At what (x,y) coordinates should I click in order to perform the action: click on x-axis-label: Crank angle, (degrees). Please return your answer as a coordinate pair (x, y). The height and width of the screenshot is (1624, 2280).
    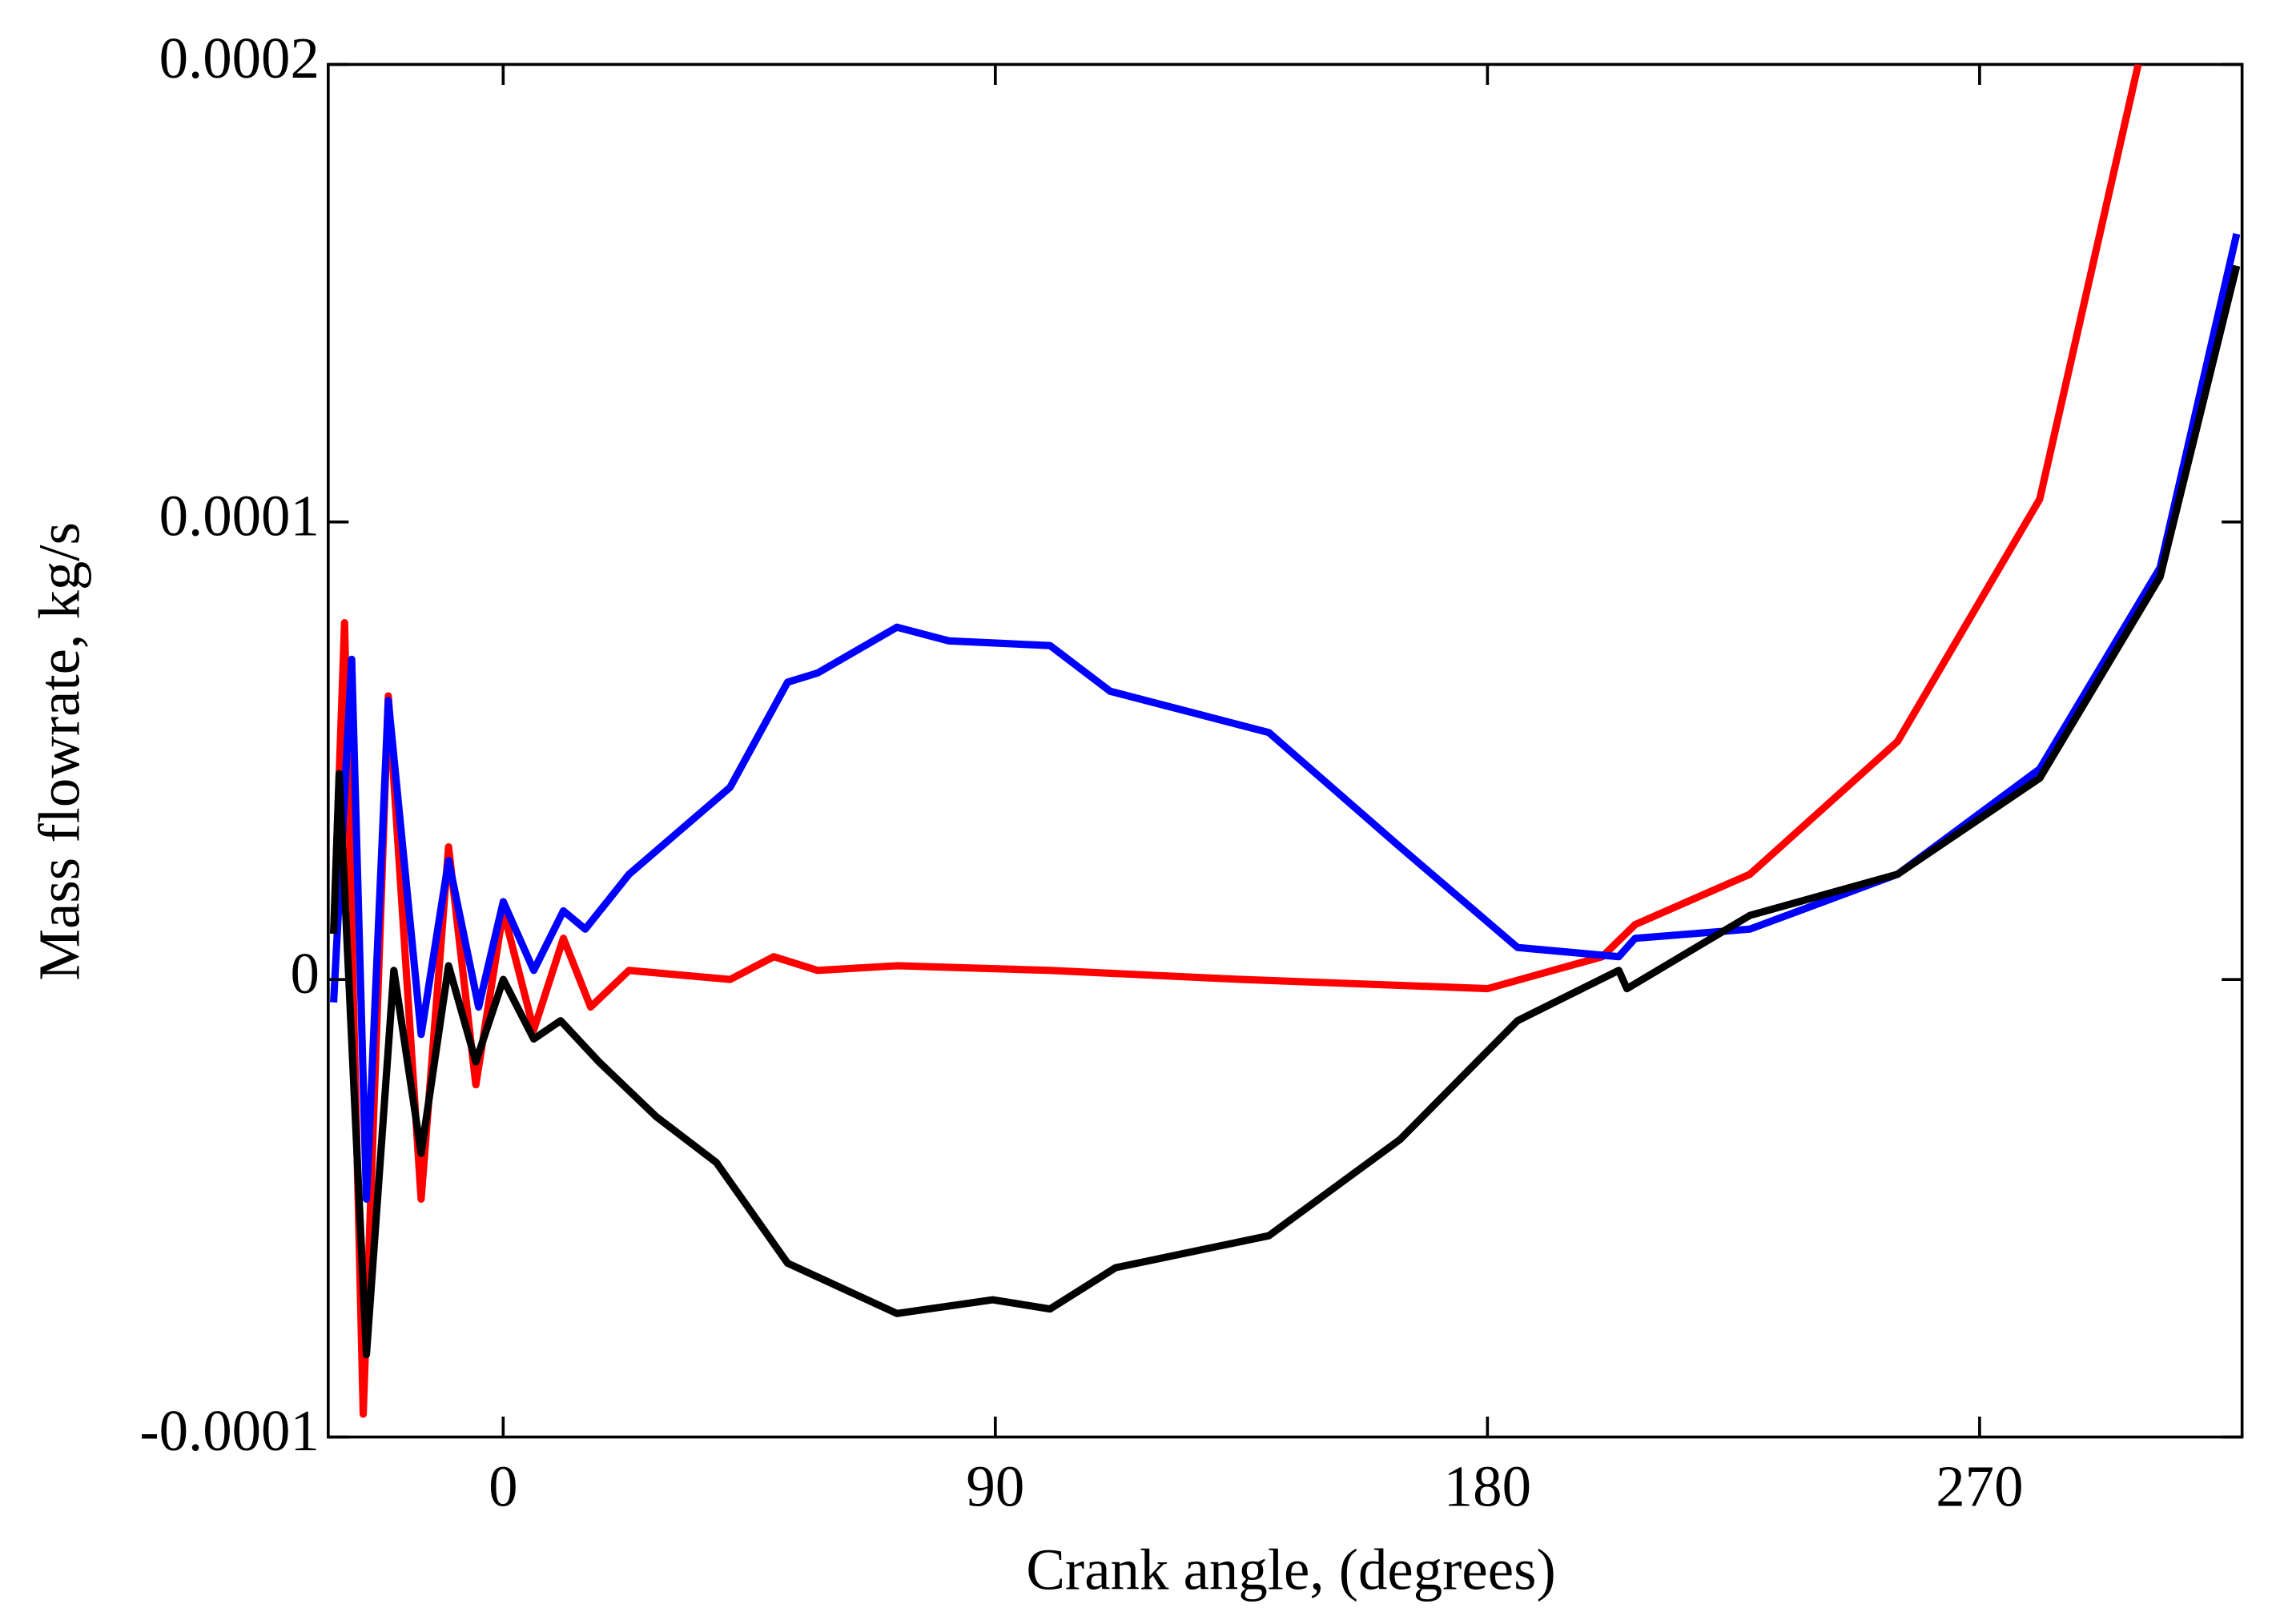
    Looking at the image, I should click on (1290, 1569).